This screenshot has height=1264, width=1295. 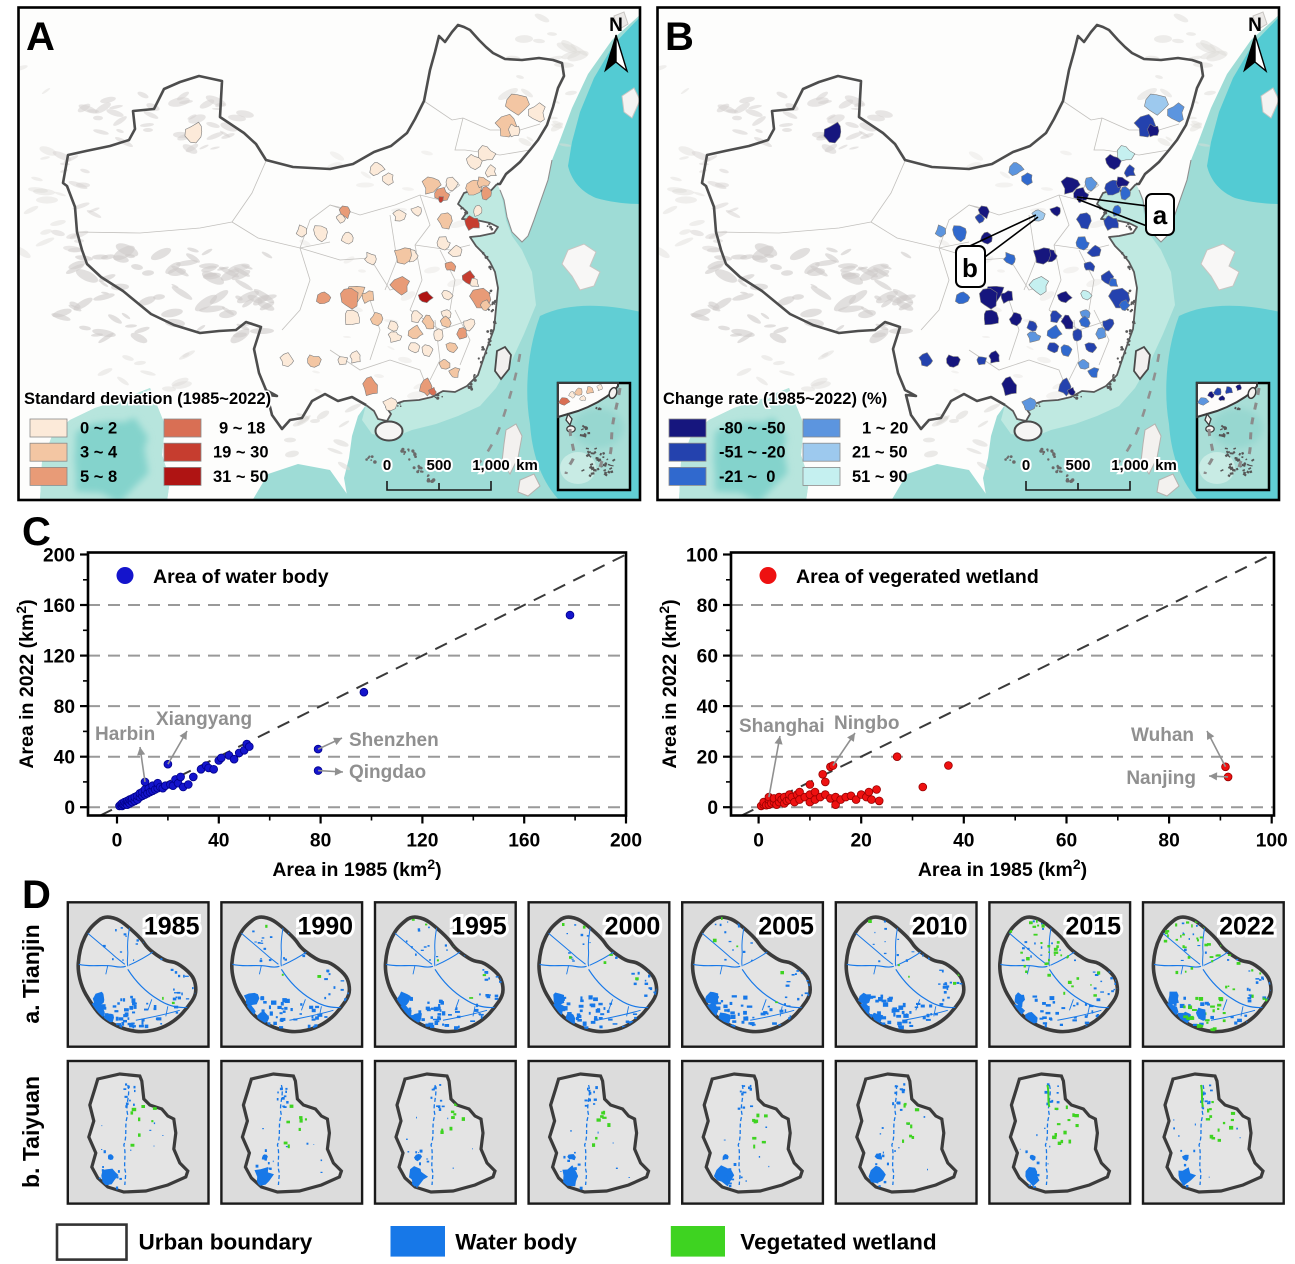 What do you see at coordinates (99, 453) in the screenshot?
I see `svg-text: 3 ~ 4` at bounding box center [99, 453].